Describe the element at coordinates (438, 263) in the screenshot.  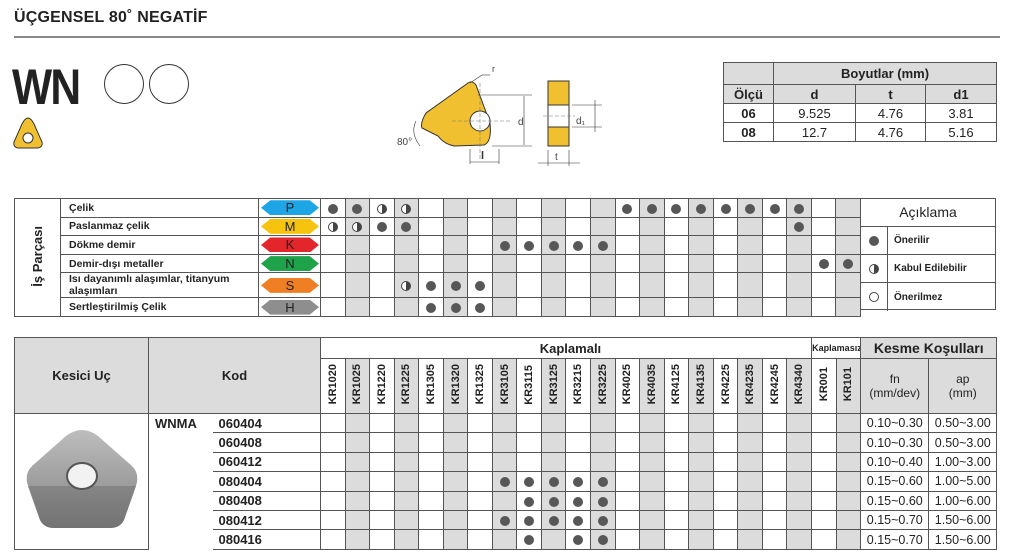
I see `material-row: Demir-dışı metaller N` at that location.